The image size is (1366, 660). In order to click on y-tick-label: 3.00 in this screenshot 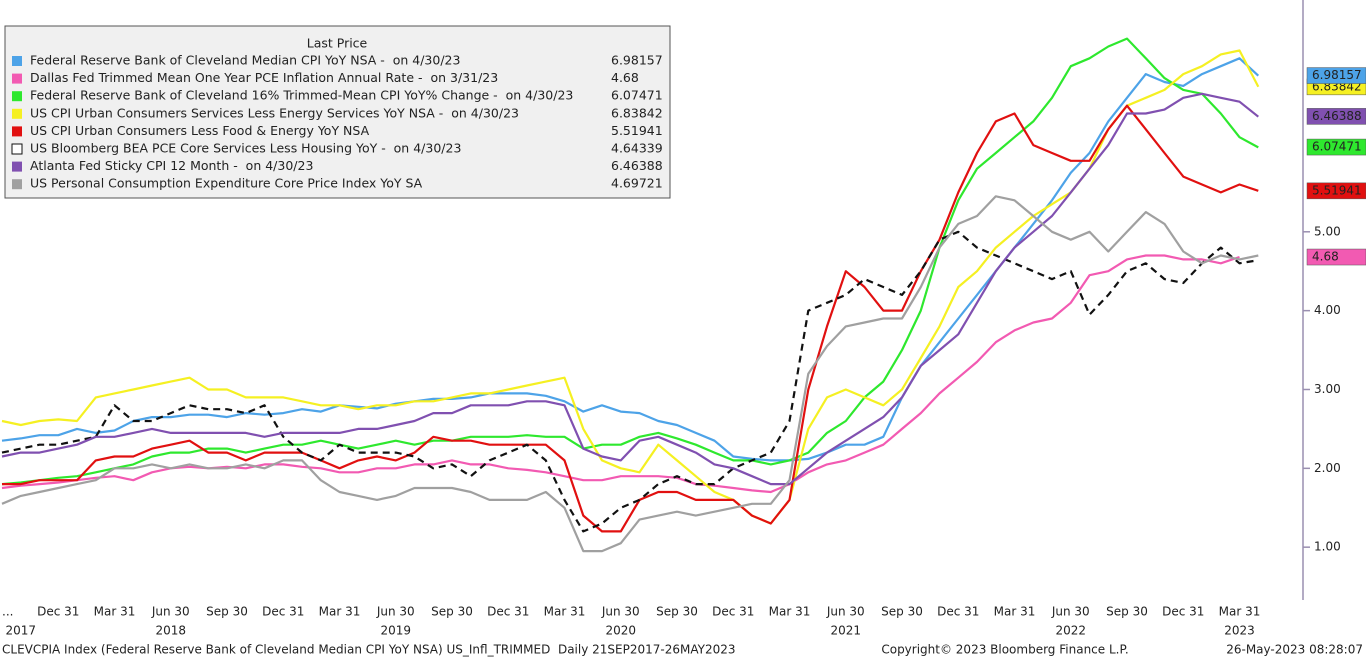, I will do `click(1327, 389)`.